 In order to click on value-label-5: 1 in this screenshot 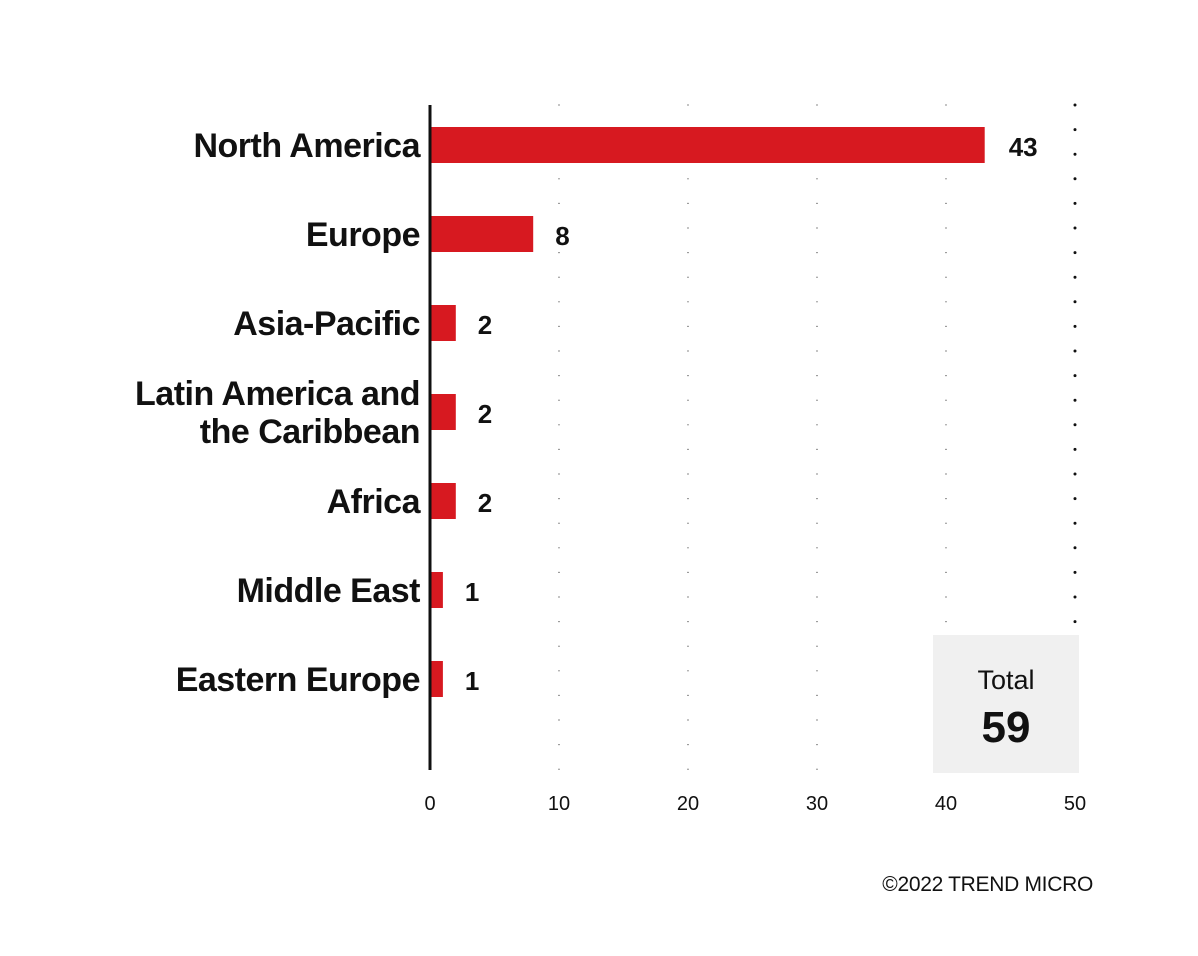, I will do `click(472, 592)`.